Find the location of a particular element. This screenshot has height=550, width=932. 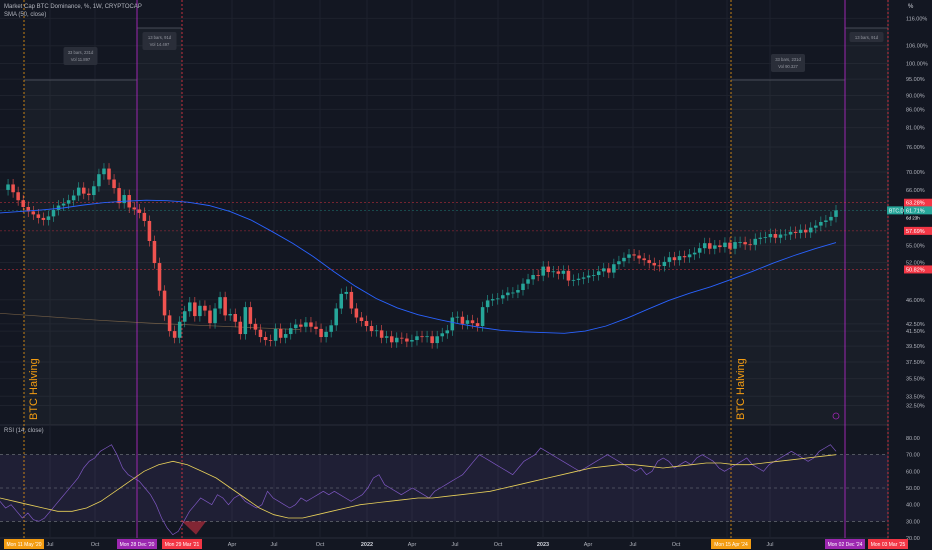

rsi-oversold-fill is located at coordinates (194, 528).